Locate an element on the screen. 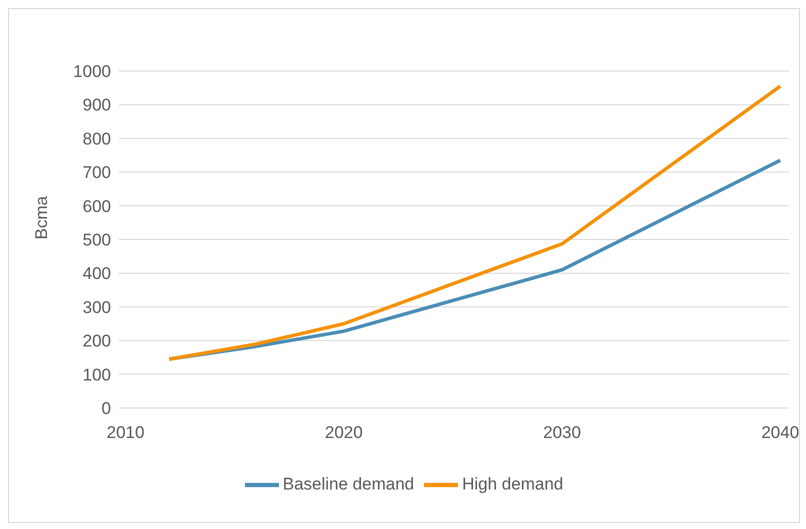 This screenshot has width=806, height=529. x-tick-label: 2020 is located at coordinates (343, 432).